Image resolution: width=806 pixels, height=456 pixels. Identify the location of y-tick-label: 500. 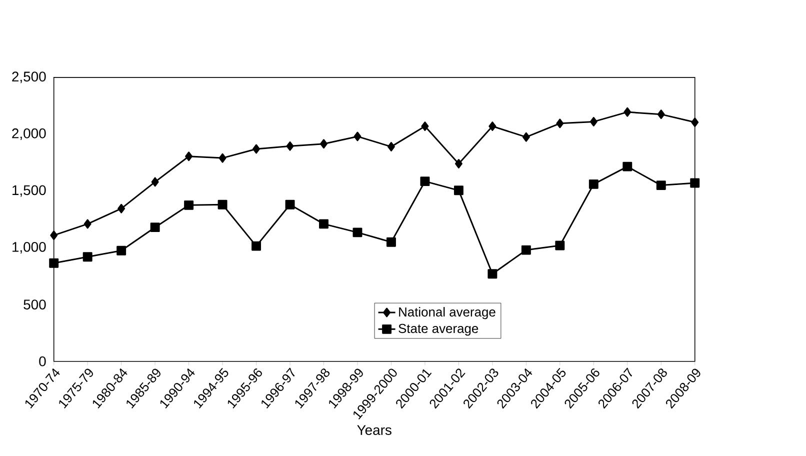
(35, 304).